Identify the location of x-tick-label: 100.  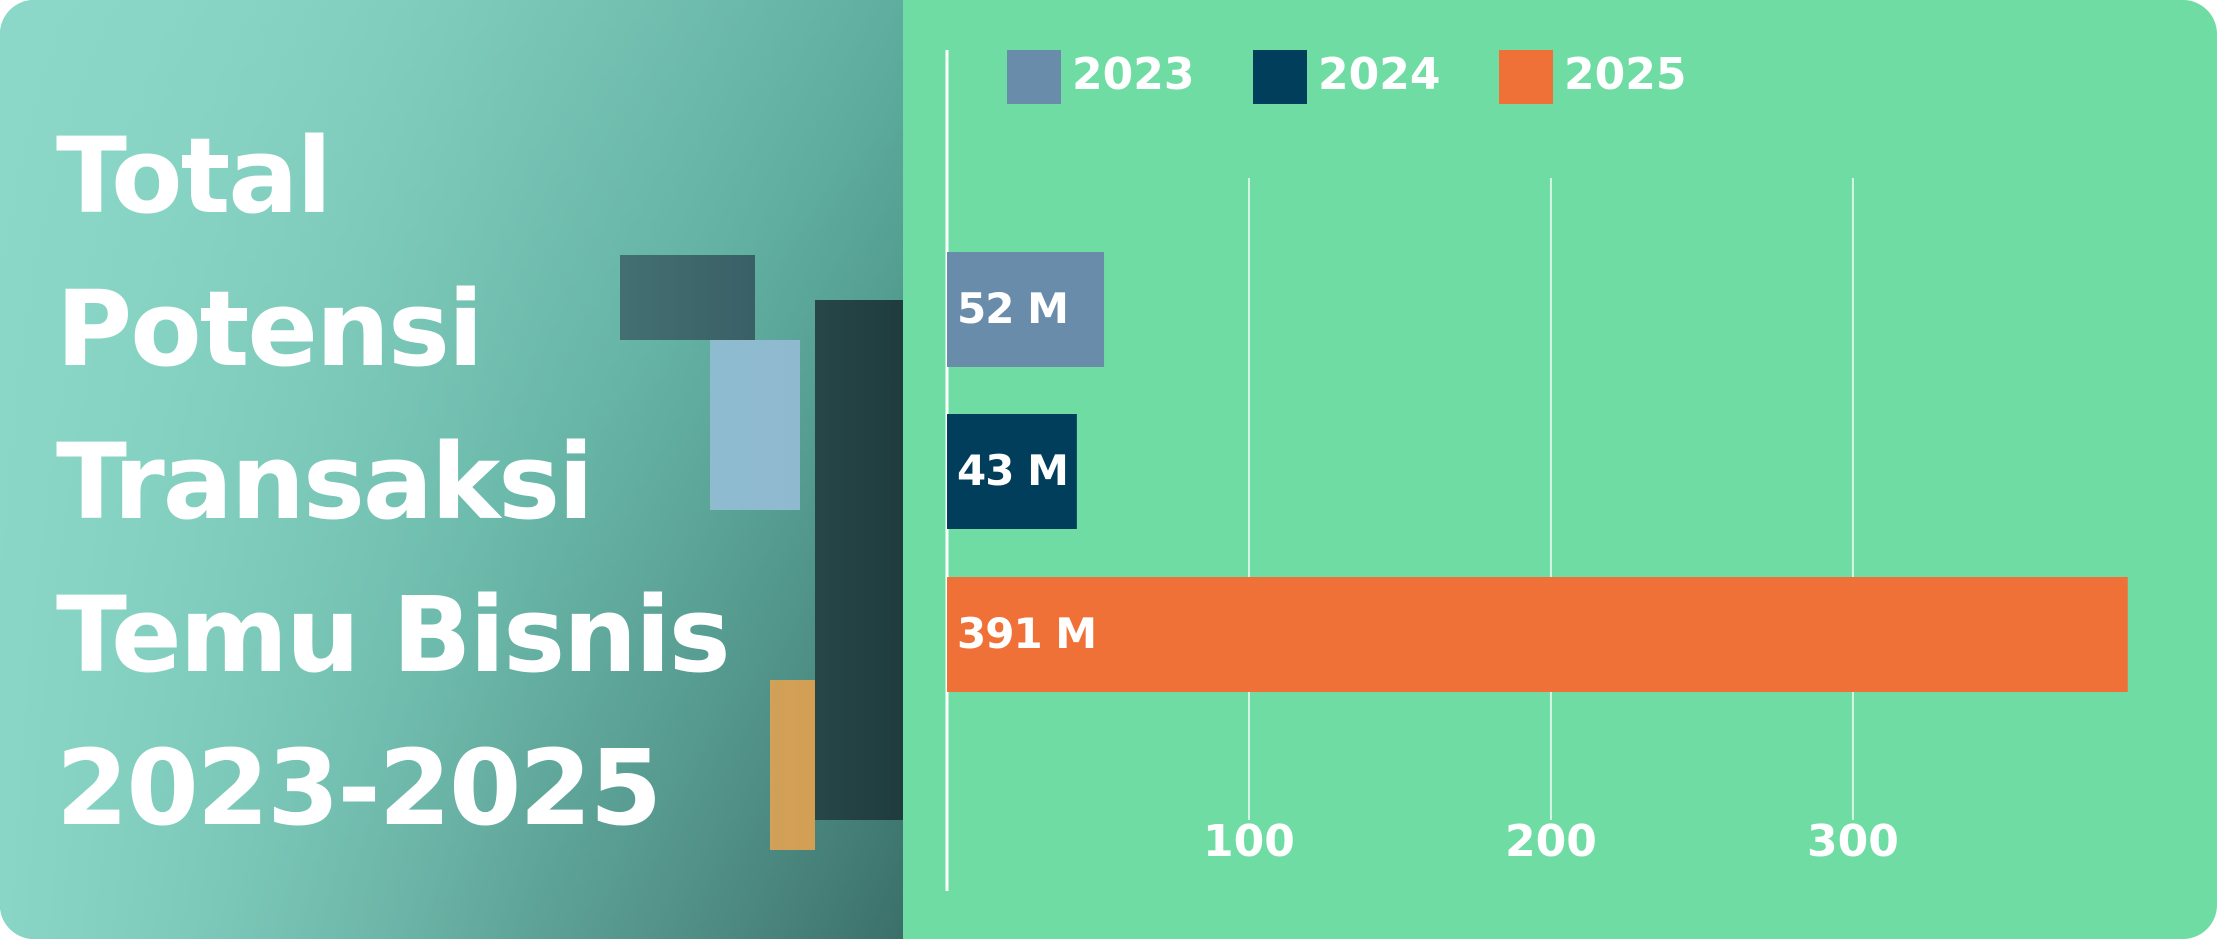
(1249, 841).